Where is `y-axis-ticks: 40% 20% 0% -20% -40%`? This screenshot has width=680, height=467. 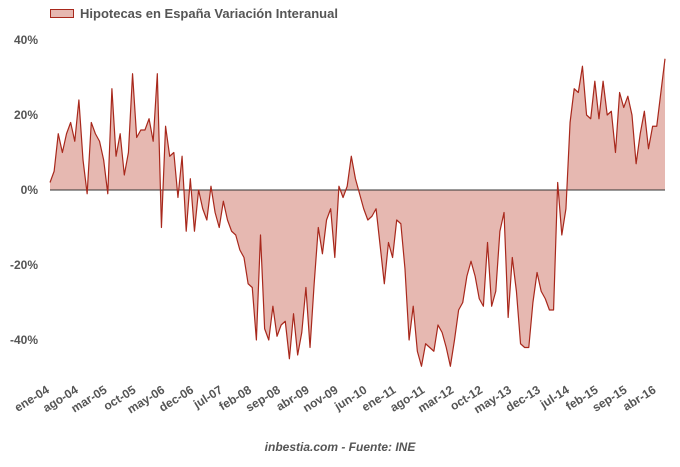 y-axis-ticks: 40% 20% 0% -20% -40% is located at coordinates (24, 190).